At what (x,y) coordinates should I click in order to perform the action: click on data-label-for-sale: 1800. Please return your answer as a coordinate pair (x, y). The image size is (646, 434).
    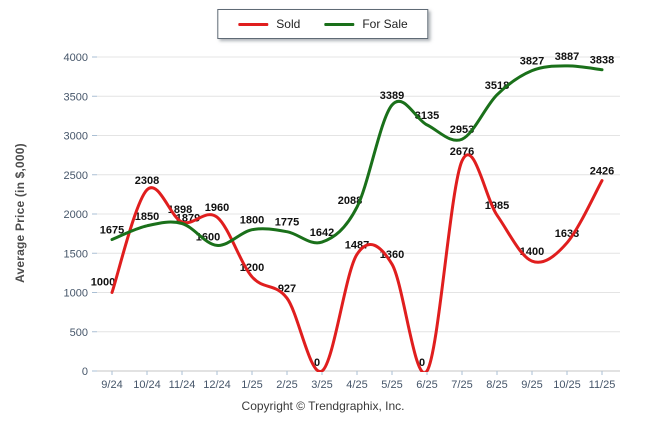
    Looking at the image, I should click on (252, 221).